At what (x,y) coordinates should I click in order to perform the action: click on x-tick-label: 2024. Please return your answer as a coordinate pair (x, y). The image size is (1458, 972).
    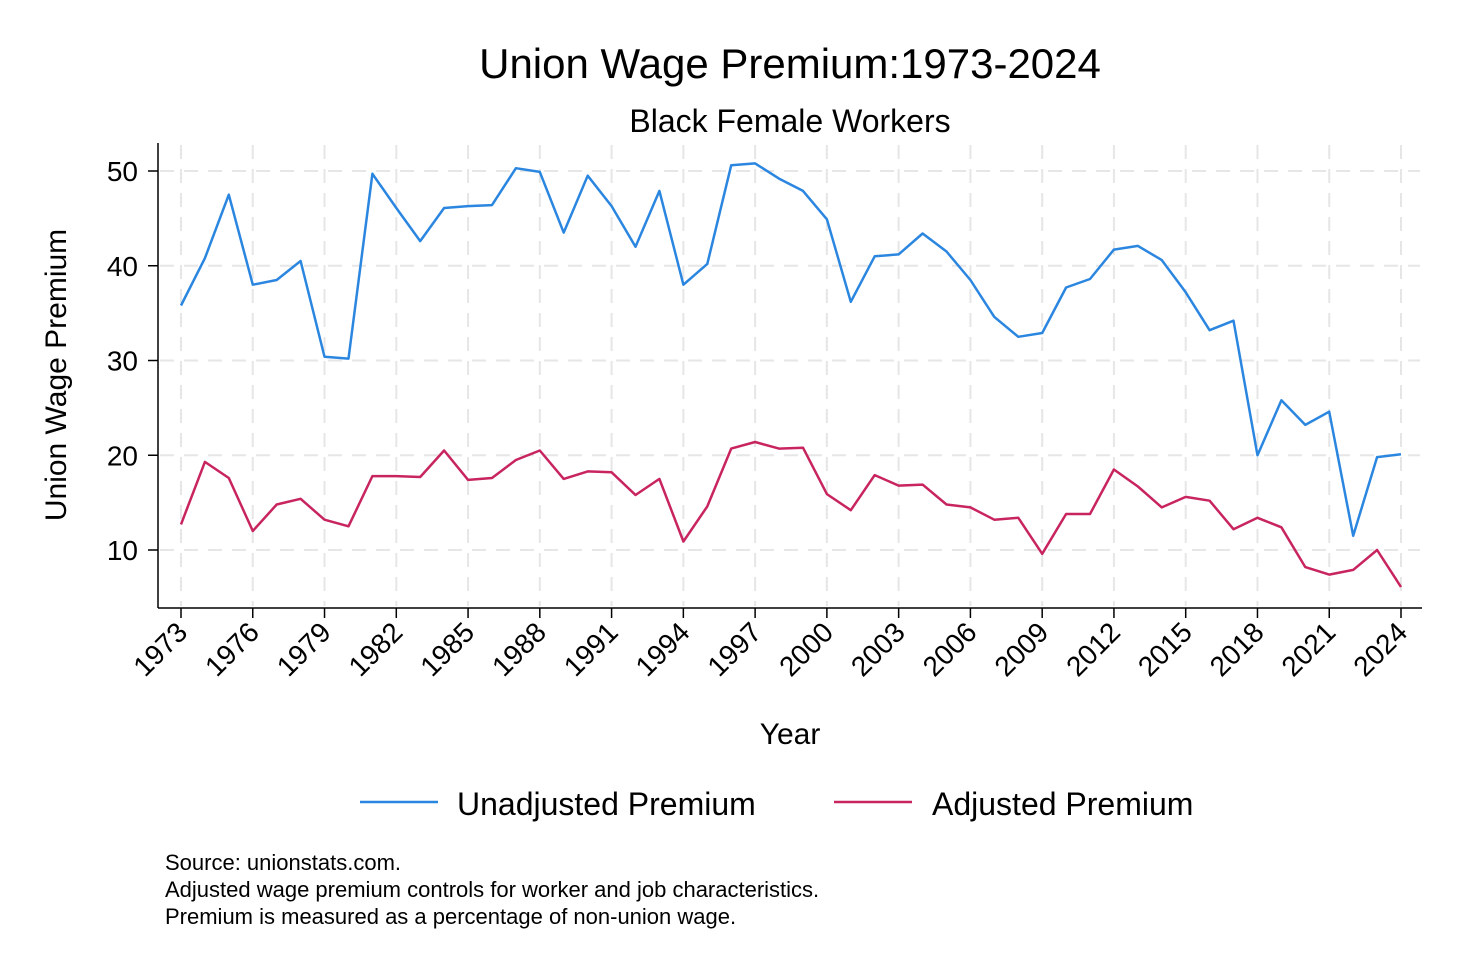
    Looking at the image, I should click on (1380, 649).